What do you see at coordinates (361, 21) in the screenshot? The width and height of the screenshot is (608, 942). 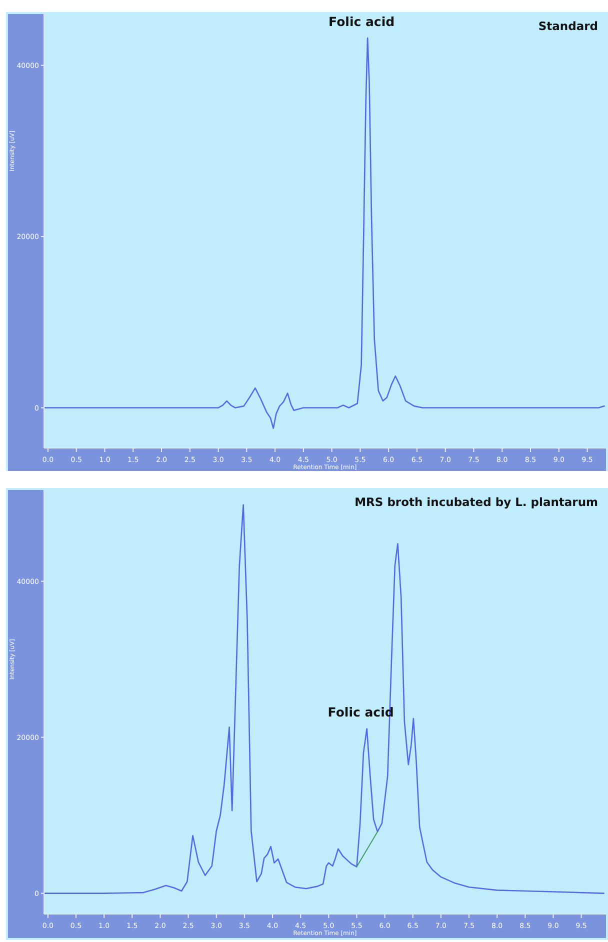 I see `annotation: Folic acid` at bounding box center [361, 21].